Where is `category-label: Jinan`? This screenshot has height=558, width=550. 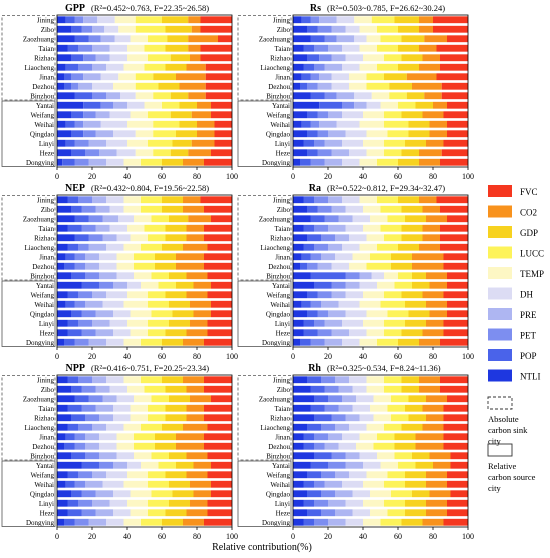
category-label: Jinan is located at coordinates (46, 77).